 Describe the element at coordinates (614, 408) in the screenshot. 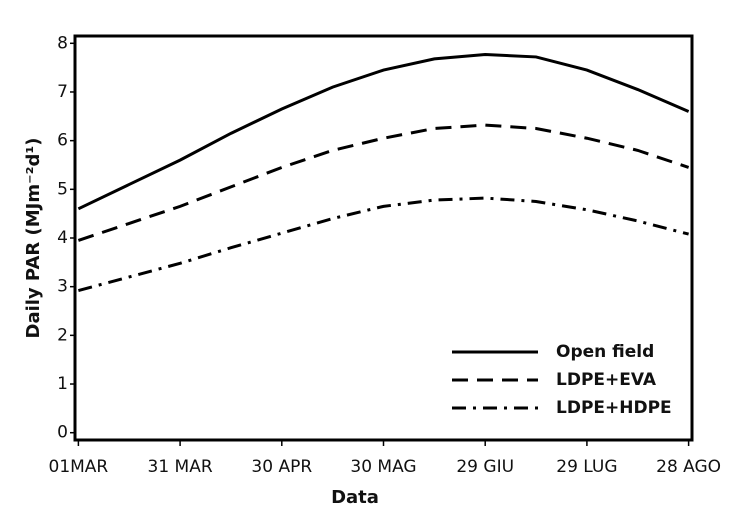

I see `legend-label: LDPE+HDPE` at that location.